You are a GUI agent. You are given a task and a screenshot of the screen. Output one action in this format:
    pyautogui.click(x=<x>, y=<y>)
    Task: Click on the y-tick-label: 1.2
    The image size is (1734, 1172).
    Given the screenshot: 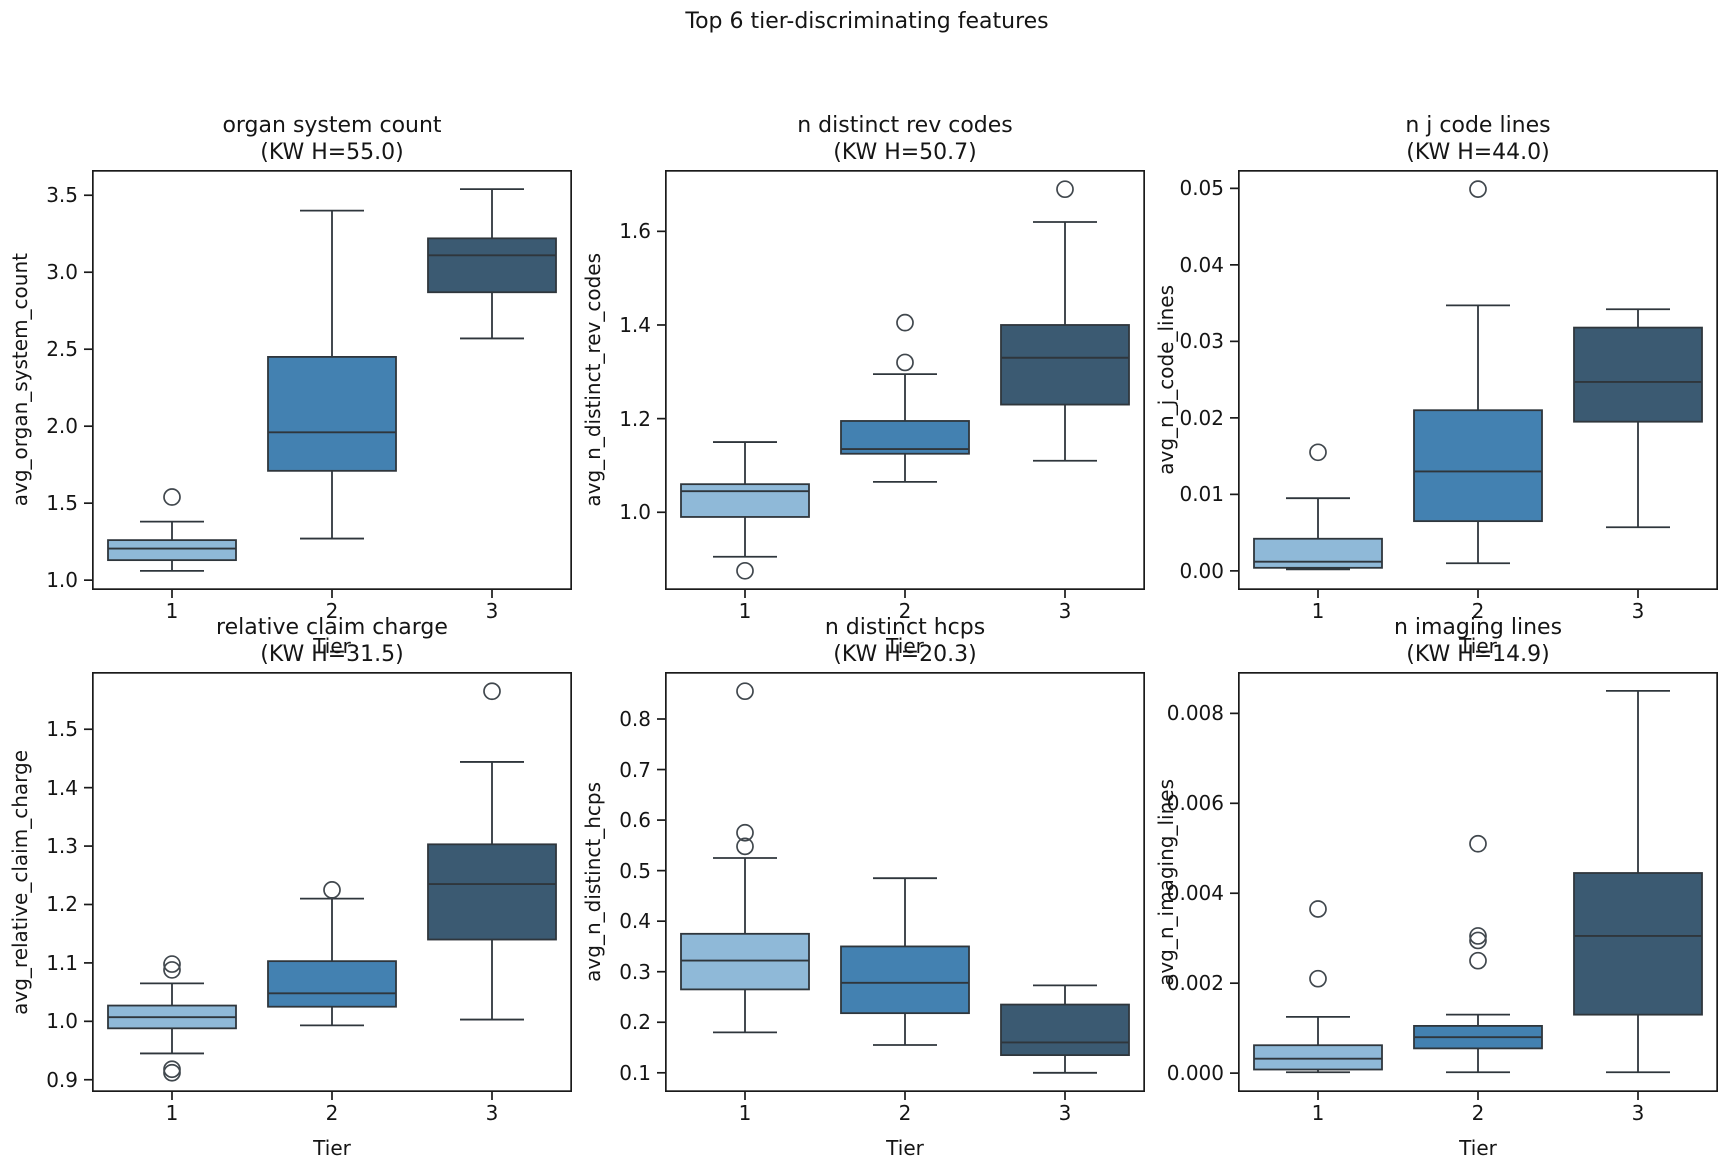 What is the action you would take?
    pyautogui.click(x=635, y=418)
    